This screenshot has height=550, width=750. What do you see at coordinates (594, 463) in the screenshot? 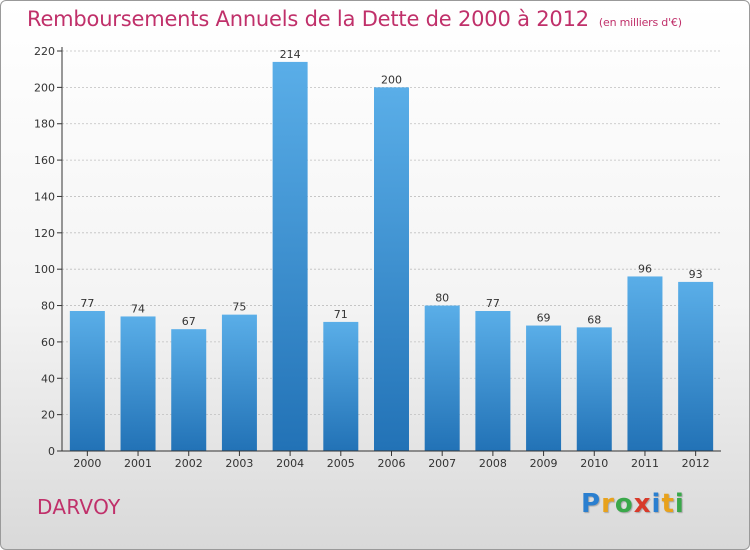
I see `x-tick-label: 2010` at bounding box center [594, 463].